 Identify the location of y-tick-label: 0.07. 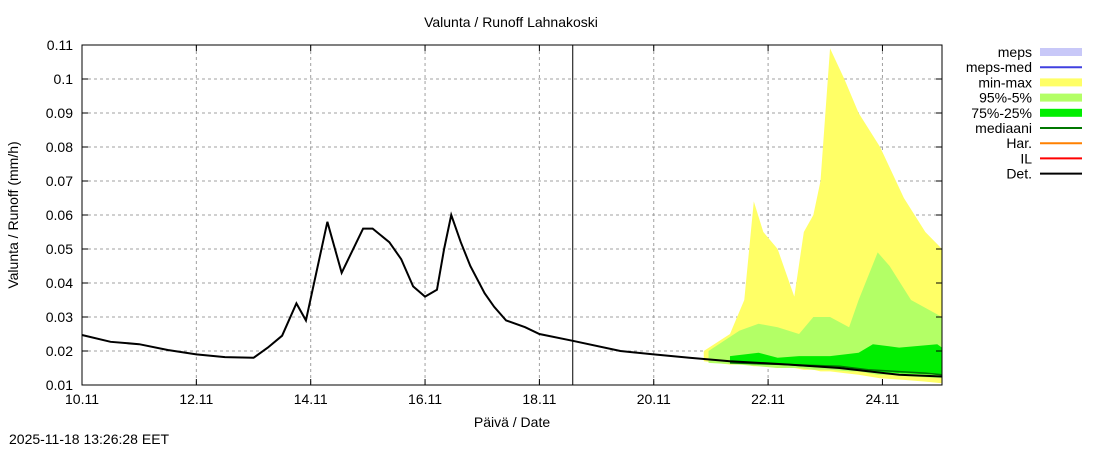
(59, 181).